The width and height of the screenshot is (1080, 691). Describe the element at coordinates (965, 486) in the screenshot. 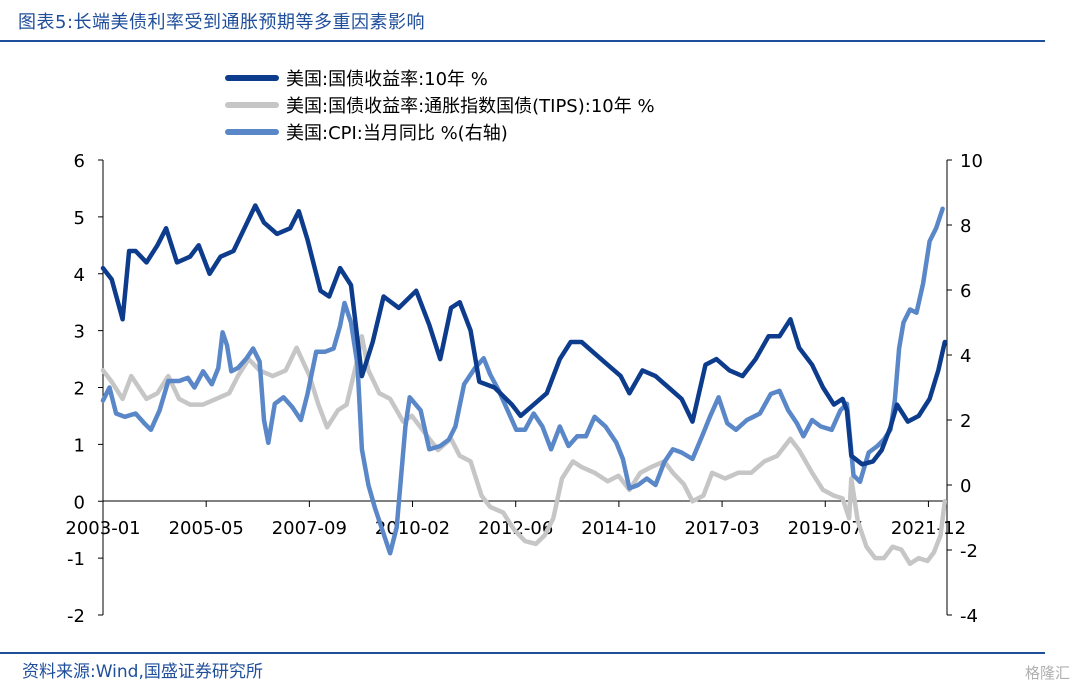

I see `right-axis-tick-label: 0` at that location.